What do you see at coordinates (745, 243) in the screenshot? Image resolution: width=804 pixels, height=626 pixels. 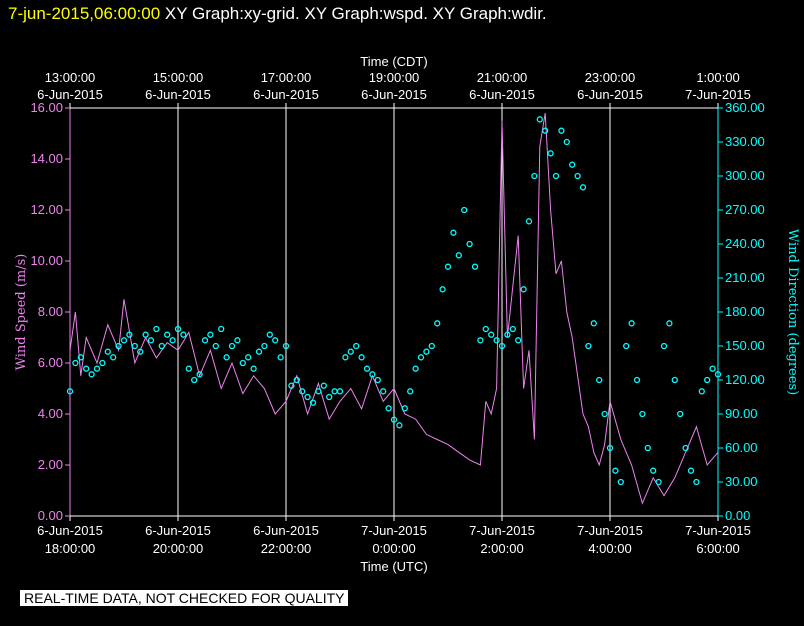 I see `y-right-tick-label: 240.00` at bounding box center [745, 243].